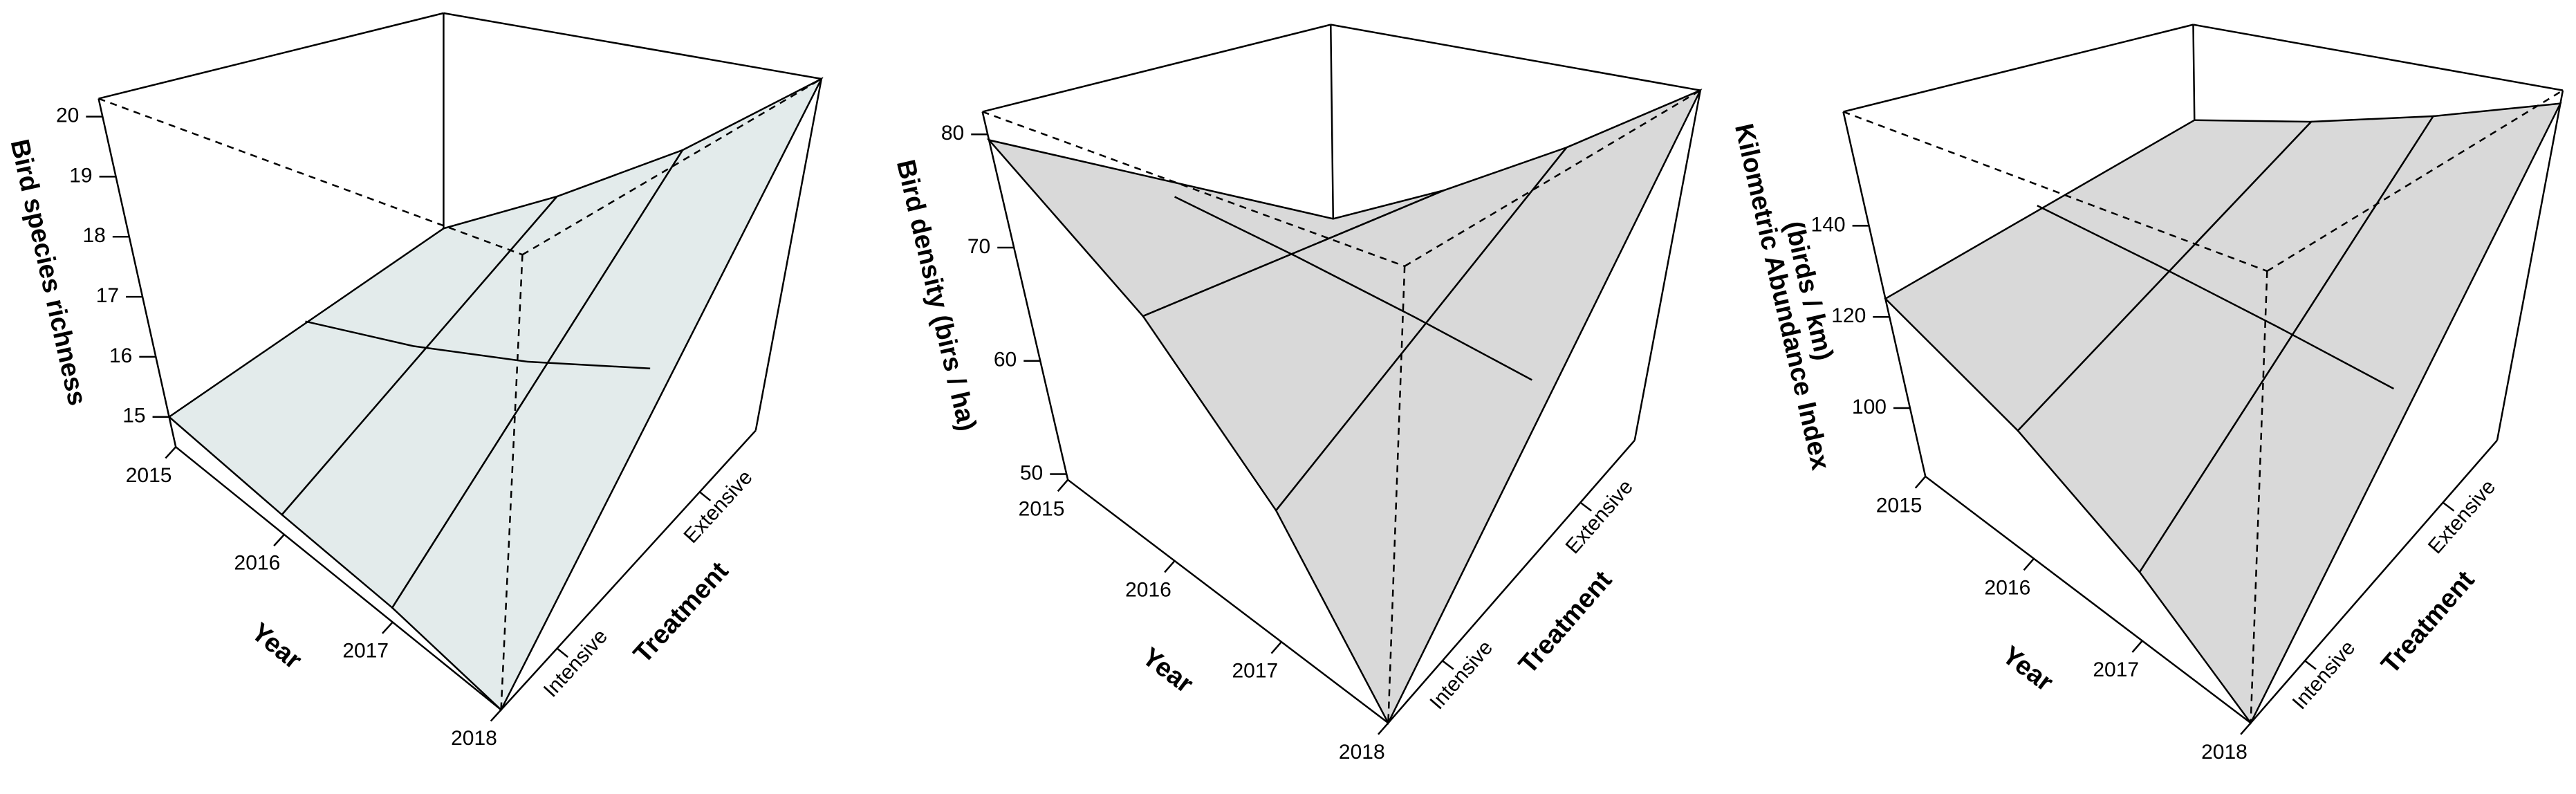 This screenshot has width=2576, height=794. What do you see at coordinates (1870, 407) in the screenshot?
I see `z-tick-label: 100` at bounding box center [1870, 407].